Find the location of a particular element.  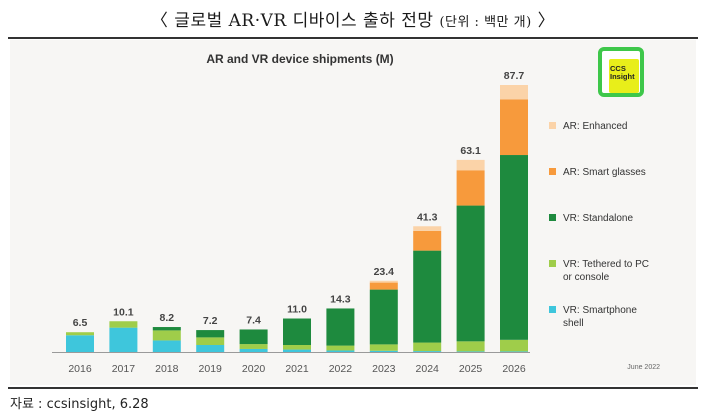

x-tick-label-2017: 2017 is located at coordinates (124, 369).